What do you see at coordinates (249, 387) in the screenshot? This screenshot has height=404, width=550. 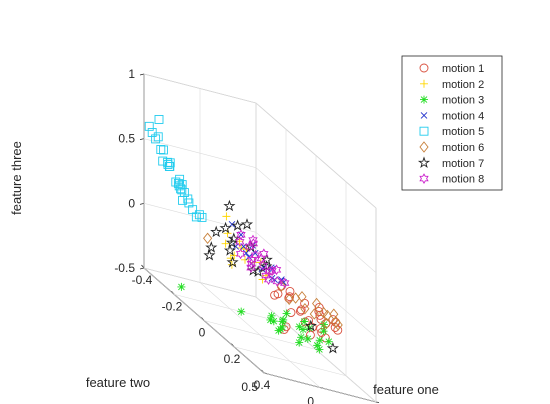 I see `y-tick-label: 0.5` at bounding box center [249, 387].